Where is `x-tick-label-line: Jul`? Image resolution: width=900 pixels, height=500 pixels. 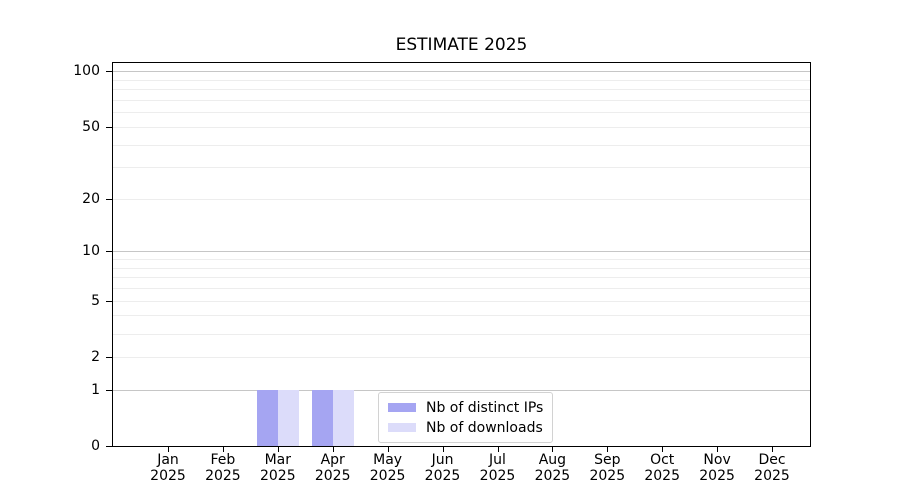 x-tick-label-line: Jul is located at coordinates (497, 460).